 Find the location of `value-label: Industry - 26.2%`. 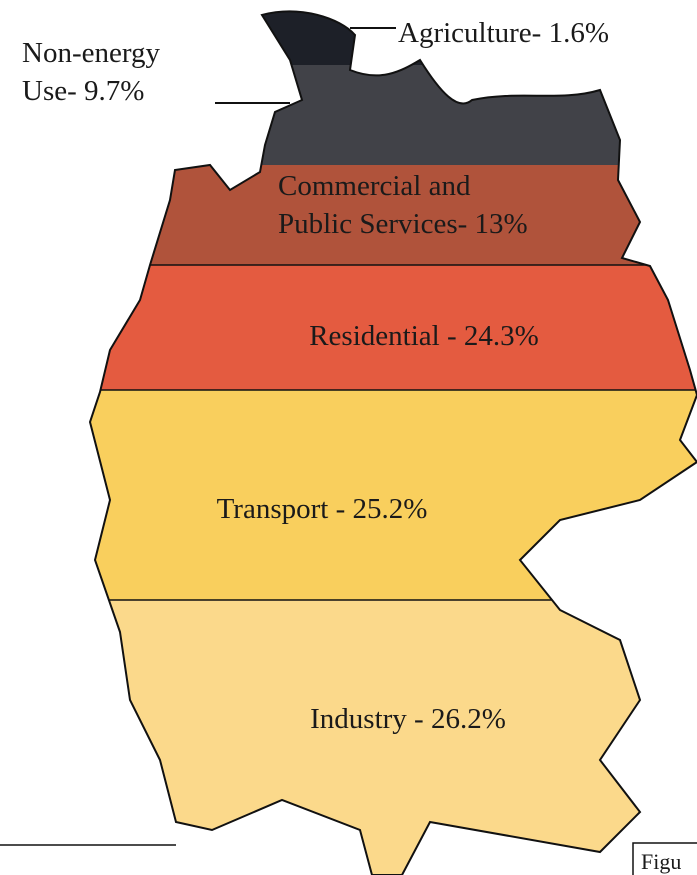

value-label: Industry - 26.2% is located at coordinates (408, 719).